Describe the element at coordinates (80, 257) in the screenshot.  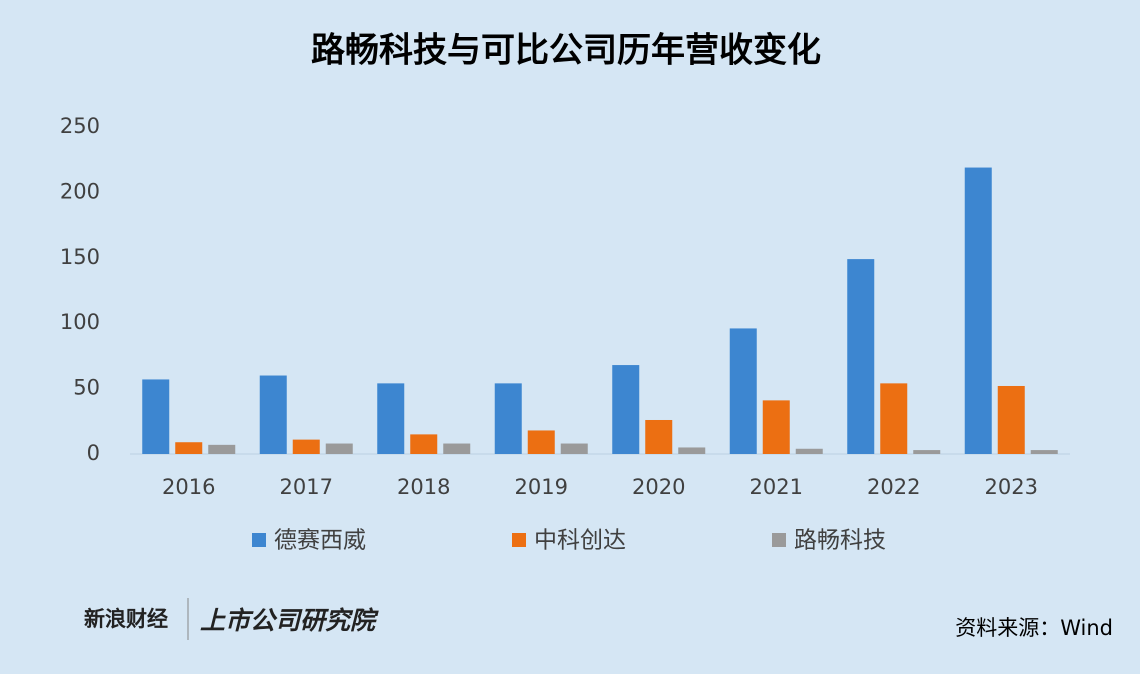
I see `y-tick-label: 150` at that location.